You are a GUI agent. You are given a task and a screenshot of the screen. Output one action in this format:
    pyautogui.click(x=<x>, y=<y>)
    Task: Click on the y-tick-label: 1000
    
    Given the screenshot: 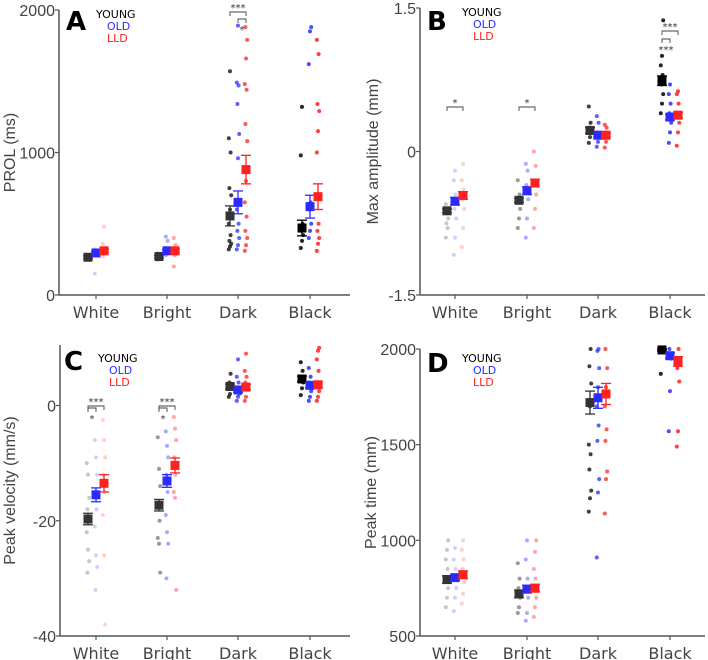 What is the action you would take?
    pyautogui.click(x=37, y=154)
    